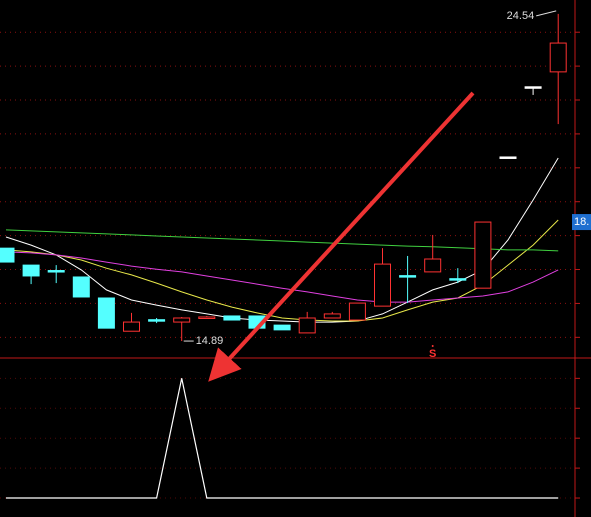 This screenshot has height=517, width=591. Describe the element at coordinates (432, 346) in the screenshot. I see `signal-dot` at that location.